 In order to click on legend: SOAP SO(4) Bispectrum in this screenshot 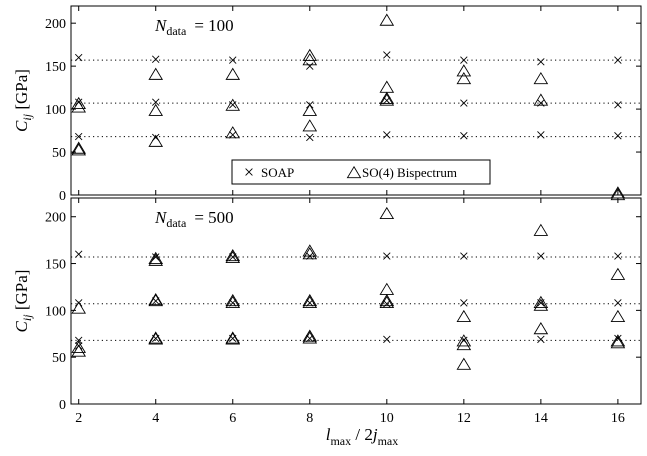, I will do `click(361, 172)`.